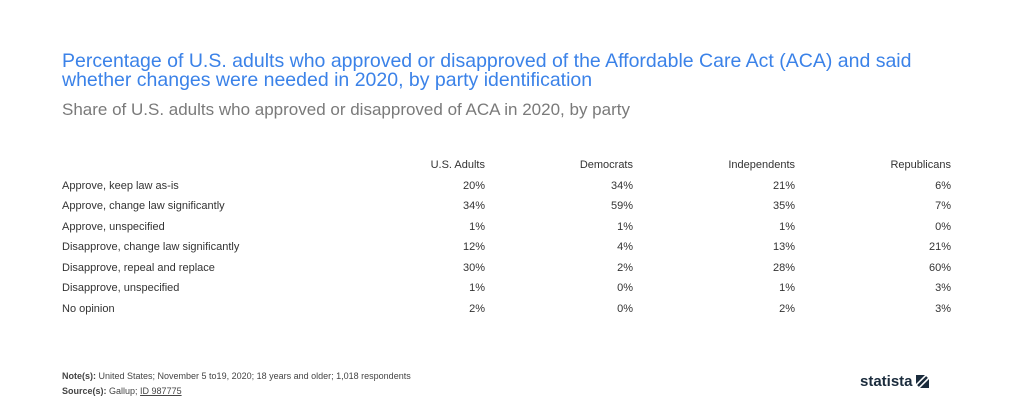 This screenshot has width=1024, height=419. Describe the element at coordinates (625, 247) in the screenshot. I see `table-cell: 4%` at that location.